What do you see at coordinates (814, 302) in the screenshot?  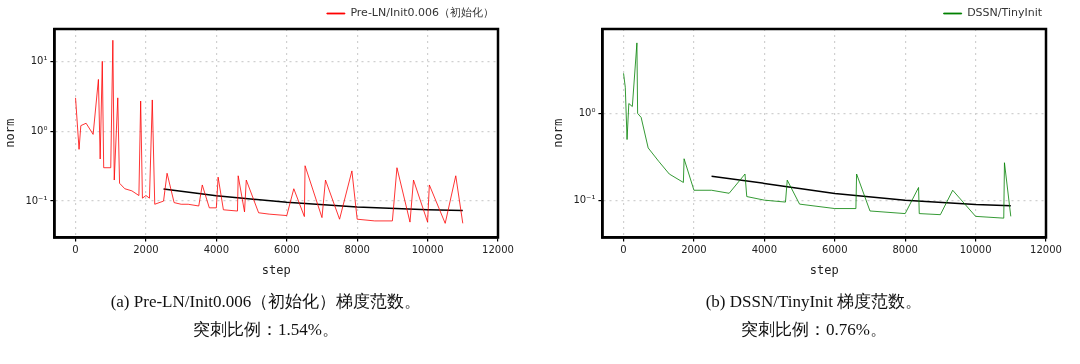 I see `text: (b) DSSN/TinyInit 梯度范数。` at bounding box center [814, 302].